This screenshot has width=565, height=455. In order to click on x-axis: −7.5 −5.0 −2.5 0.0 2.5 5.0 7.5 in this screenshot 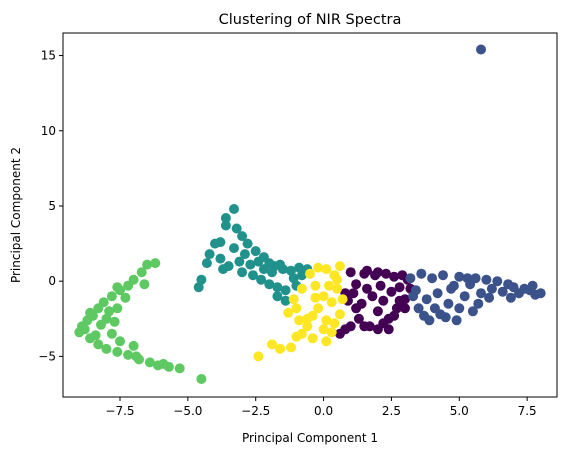, I will do `click(321, 407)`.